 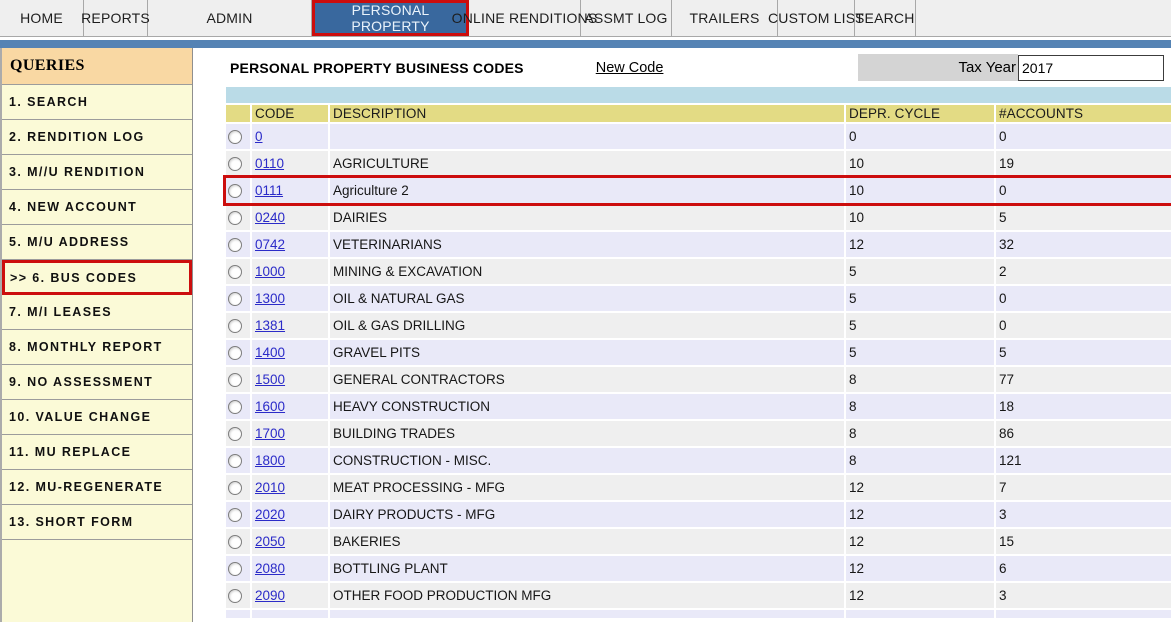 I want to click on sidebar-item: 10. VALUE CHANGE, so click(x=97, y=417).